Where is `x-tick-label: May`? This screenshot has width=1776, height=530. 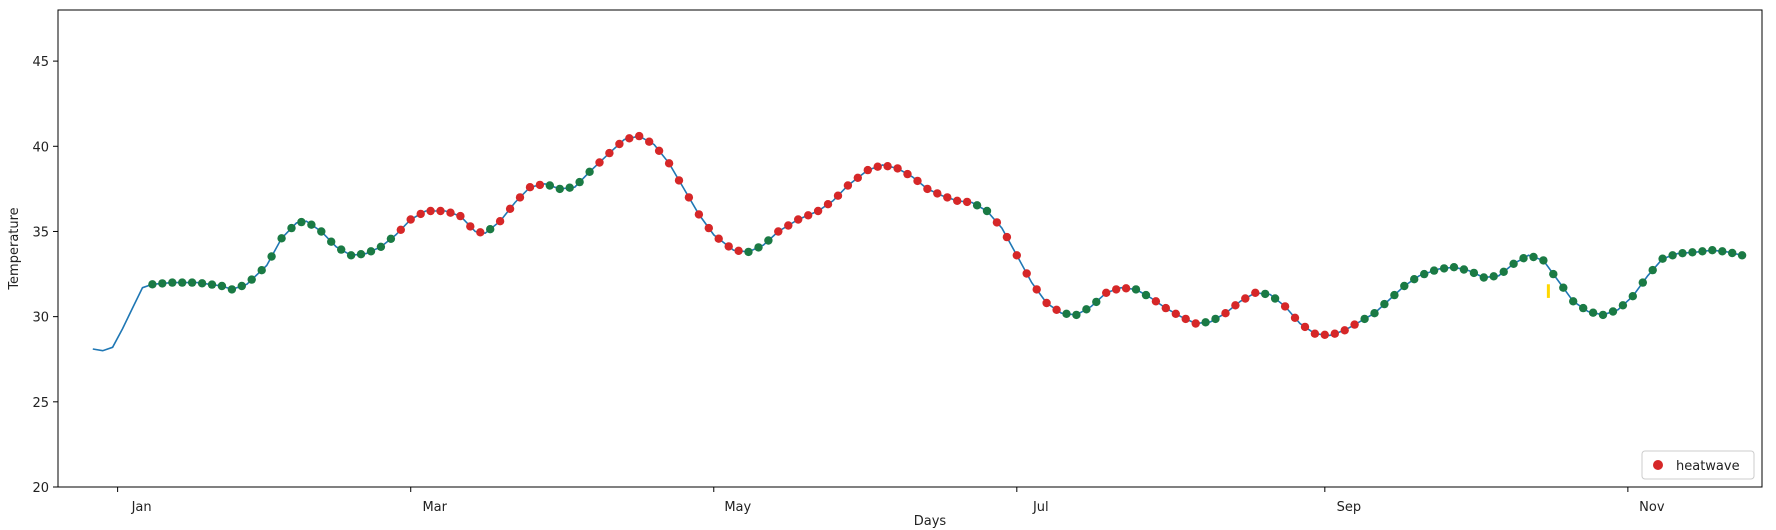 x-tick-label: May is located at coordinates (737, 507).